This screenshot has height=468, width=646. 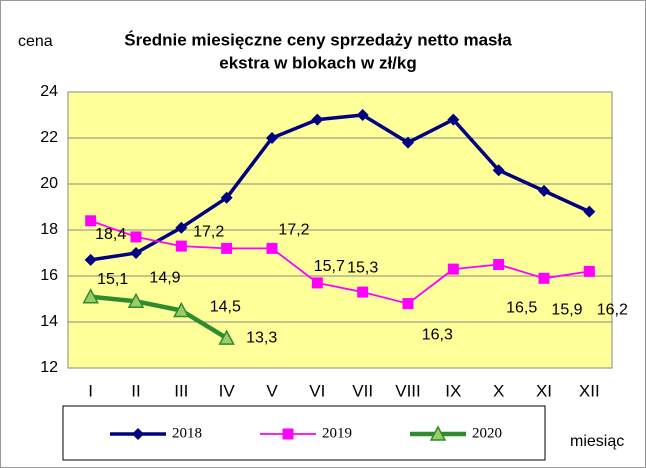 What do you see at coordinates (437, 334) in the screenshot?
I see `data-label: 16,3` at bounding box center [437, 334].